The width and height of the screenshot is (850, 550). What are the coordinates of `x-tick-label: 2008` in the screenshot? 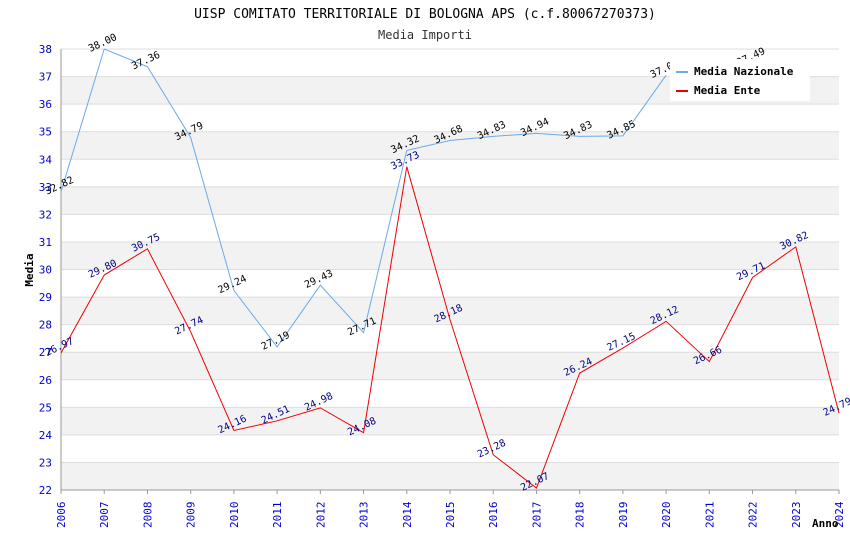 It's located at (147, 515).